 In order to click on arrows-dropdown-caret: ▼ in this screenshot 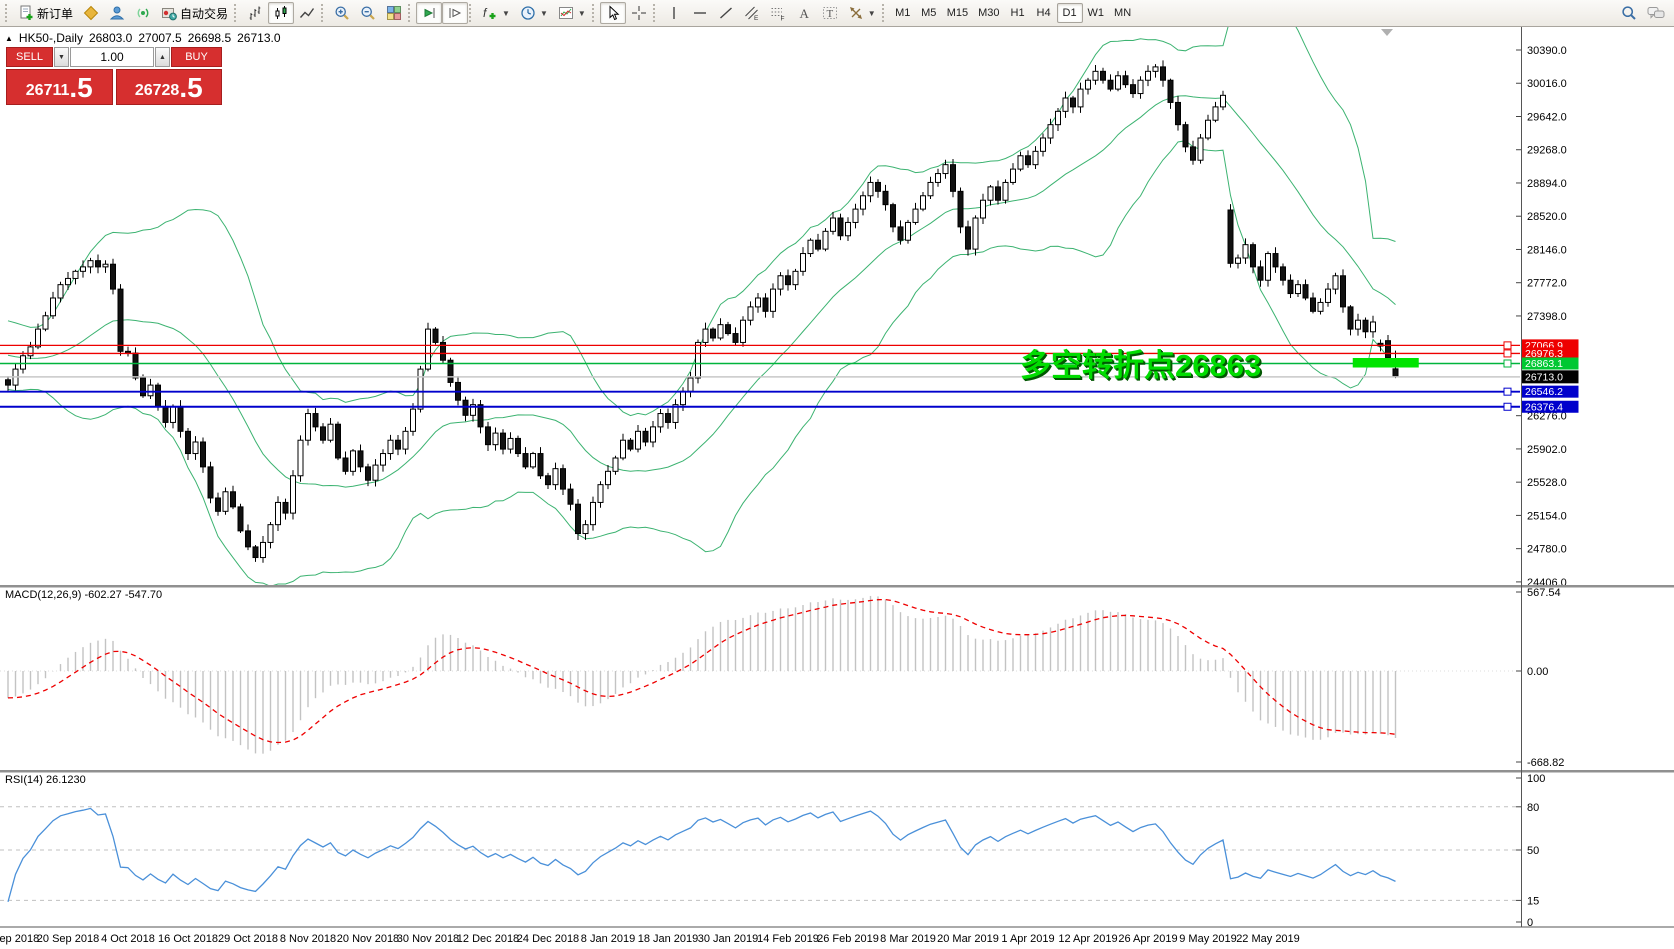, I will do `click(871, 13)`.